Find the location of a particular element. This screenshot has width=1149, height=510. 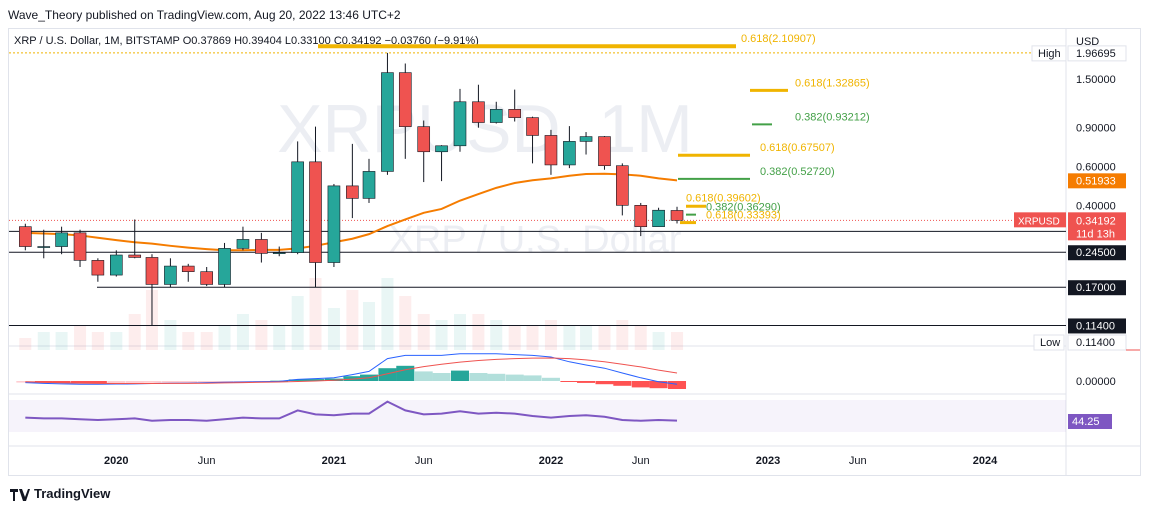

rsi-line is located at coordinates (351, 411).